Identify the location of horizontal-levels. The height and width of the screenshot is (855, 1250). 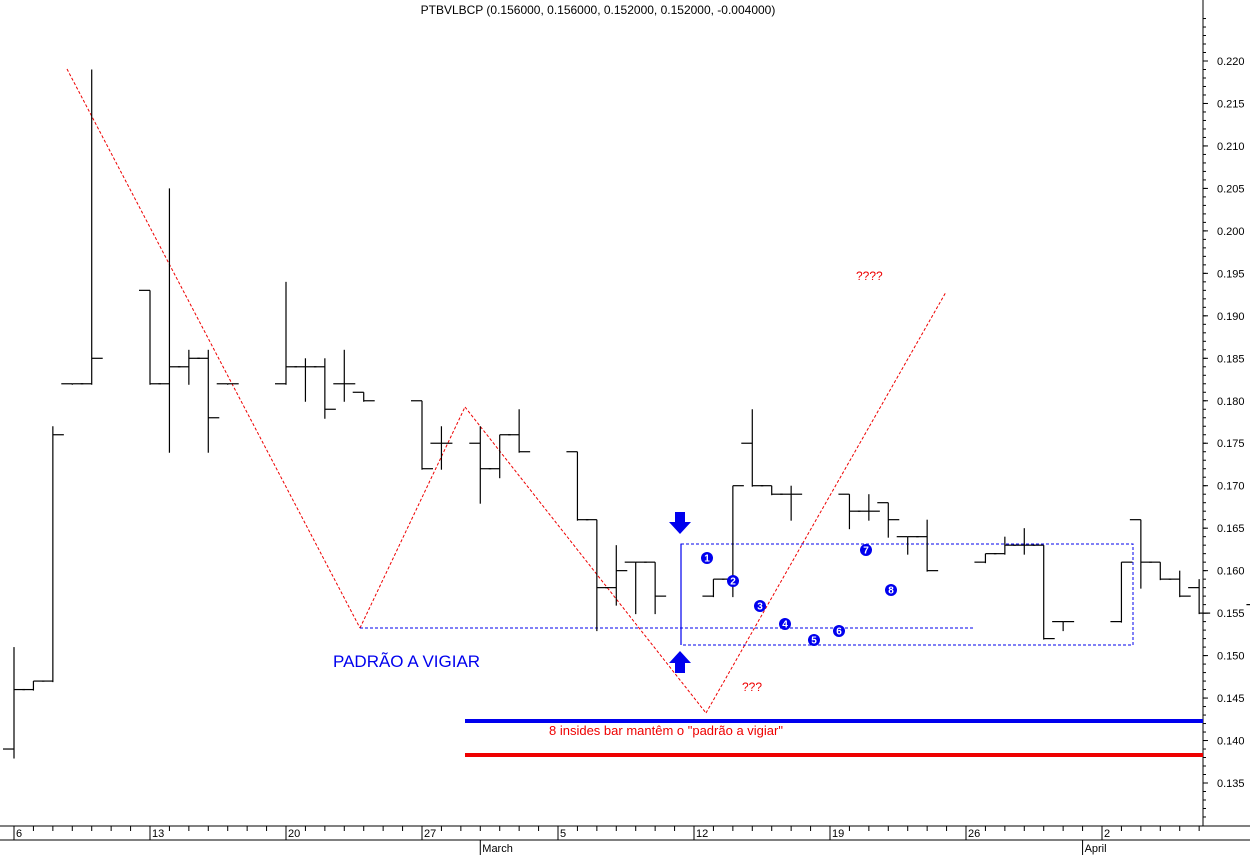
(834, 738).